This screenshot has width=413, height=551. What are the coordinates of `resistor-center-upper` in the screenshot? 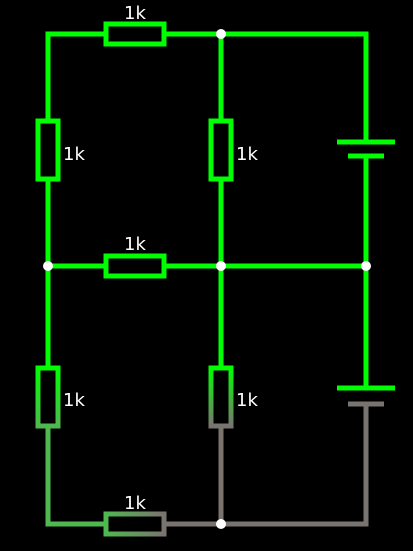 It's located at (221, 150).